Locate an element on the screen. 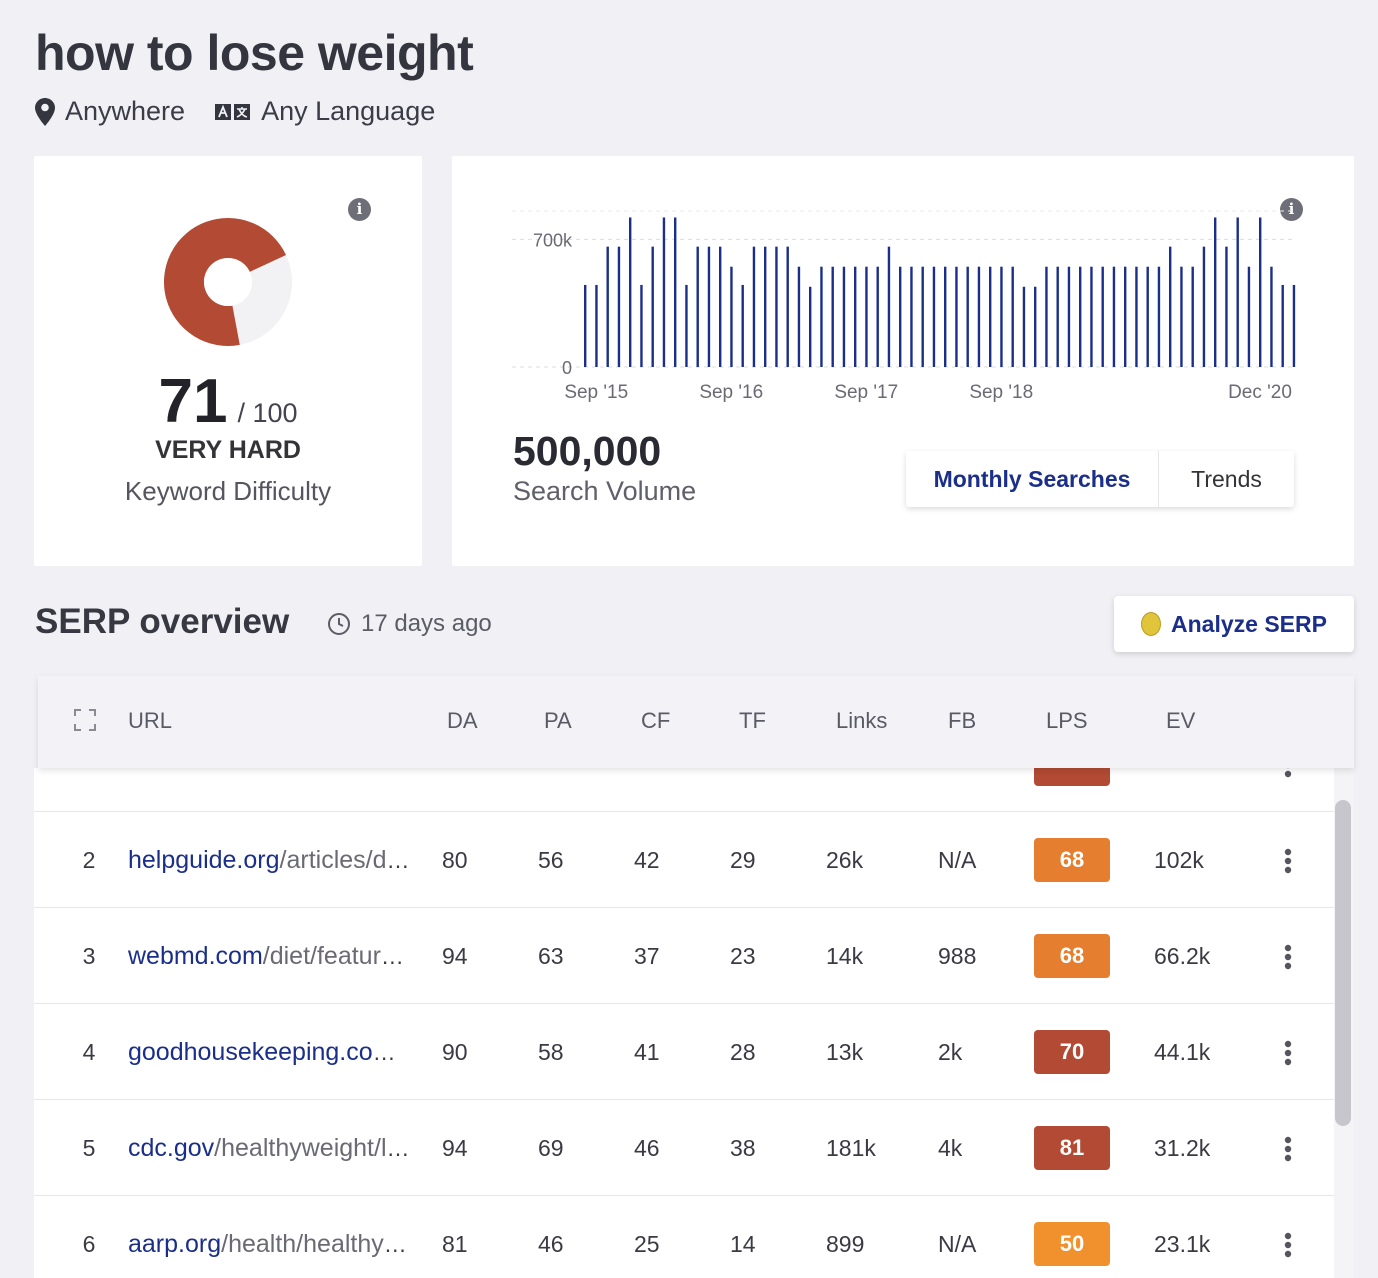 This screenshot has height=1278, width=1378. monthly-searches-tab: Monthly Searches is located at coordinates (1032, 479).